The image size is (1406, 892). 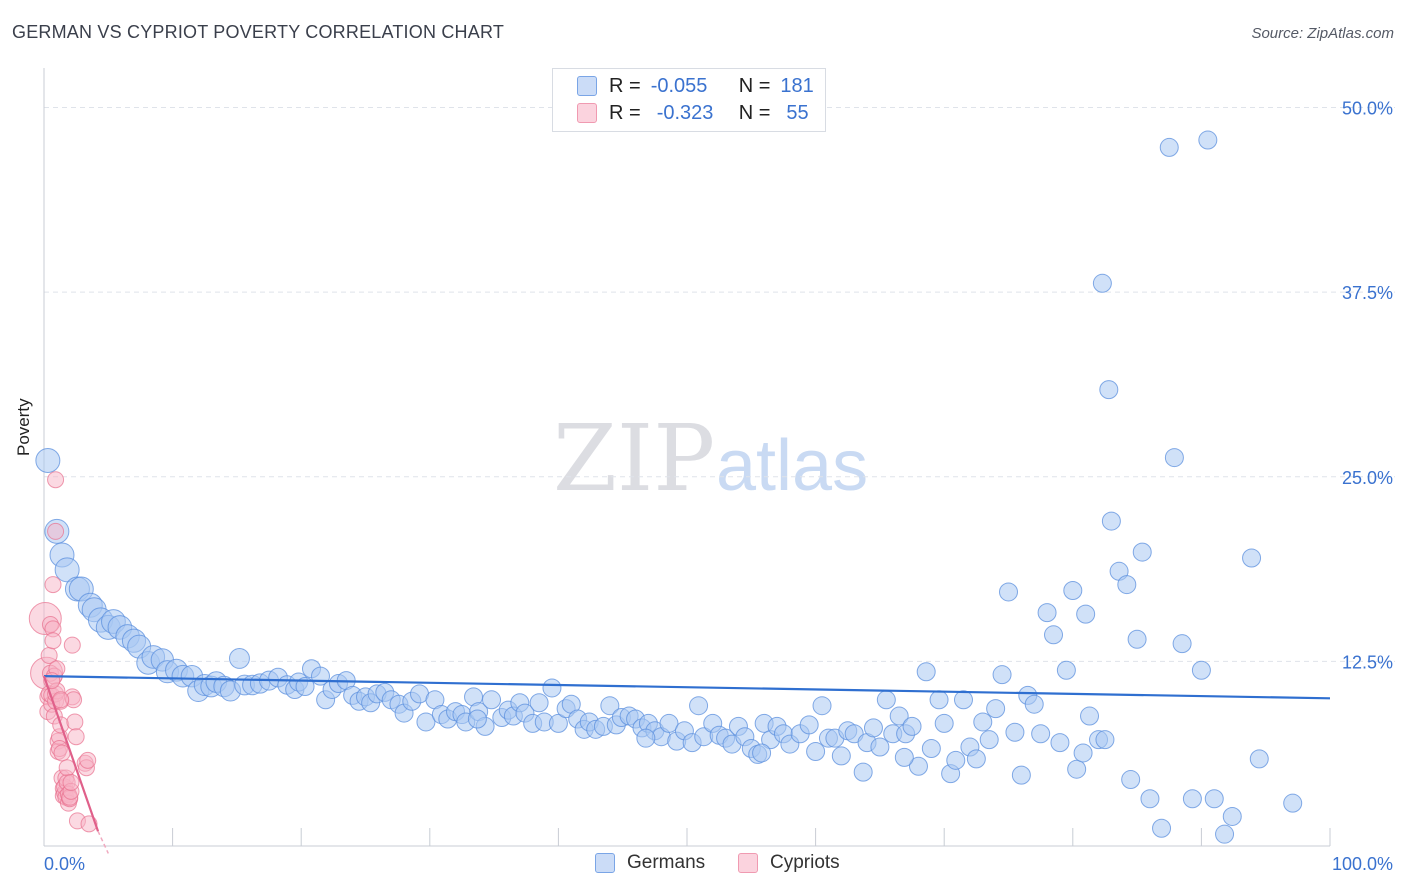 What do you see at coordinates (634, 458) in the screenshot?
I see `watermark-zip: ZIP` at bounding box center [634, 458].